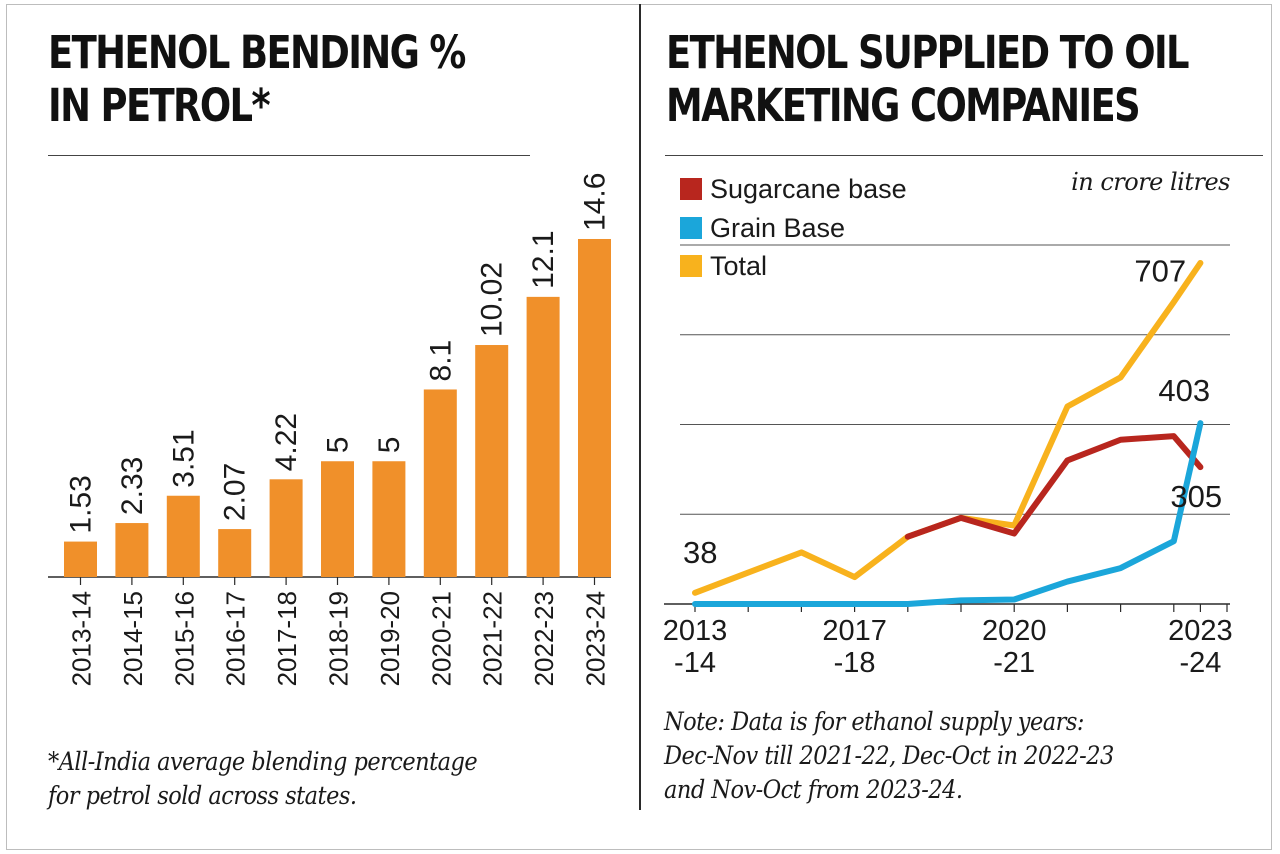  Describe the element at coordinates (184, 638) in the screenshot. I see `bar-category-label-2015-16: 2015-16` at that location.